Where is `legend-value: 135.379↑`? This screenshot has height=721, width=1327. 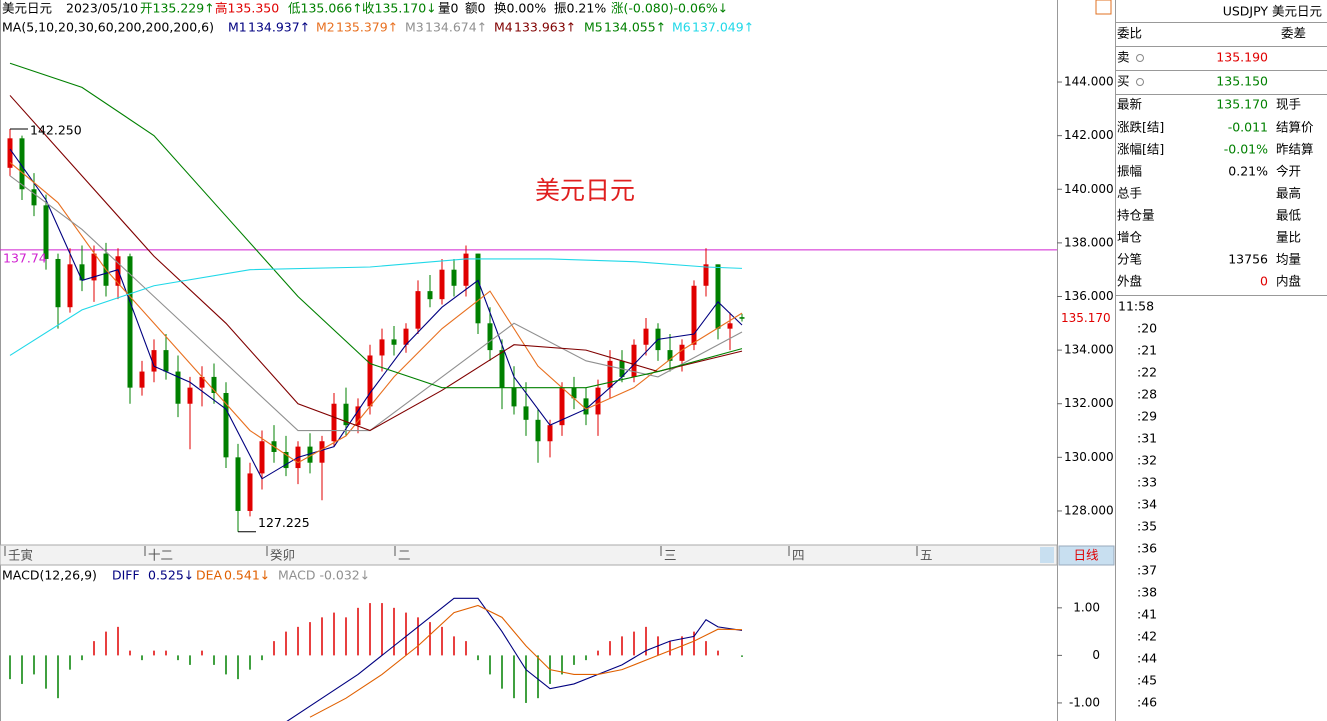
legend-value: 135.379↑ is located at coordinates (367, 27).